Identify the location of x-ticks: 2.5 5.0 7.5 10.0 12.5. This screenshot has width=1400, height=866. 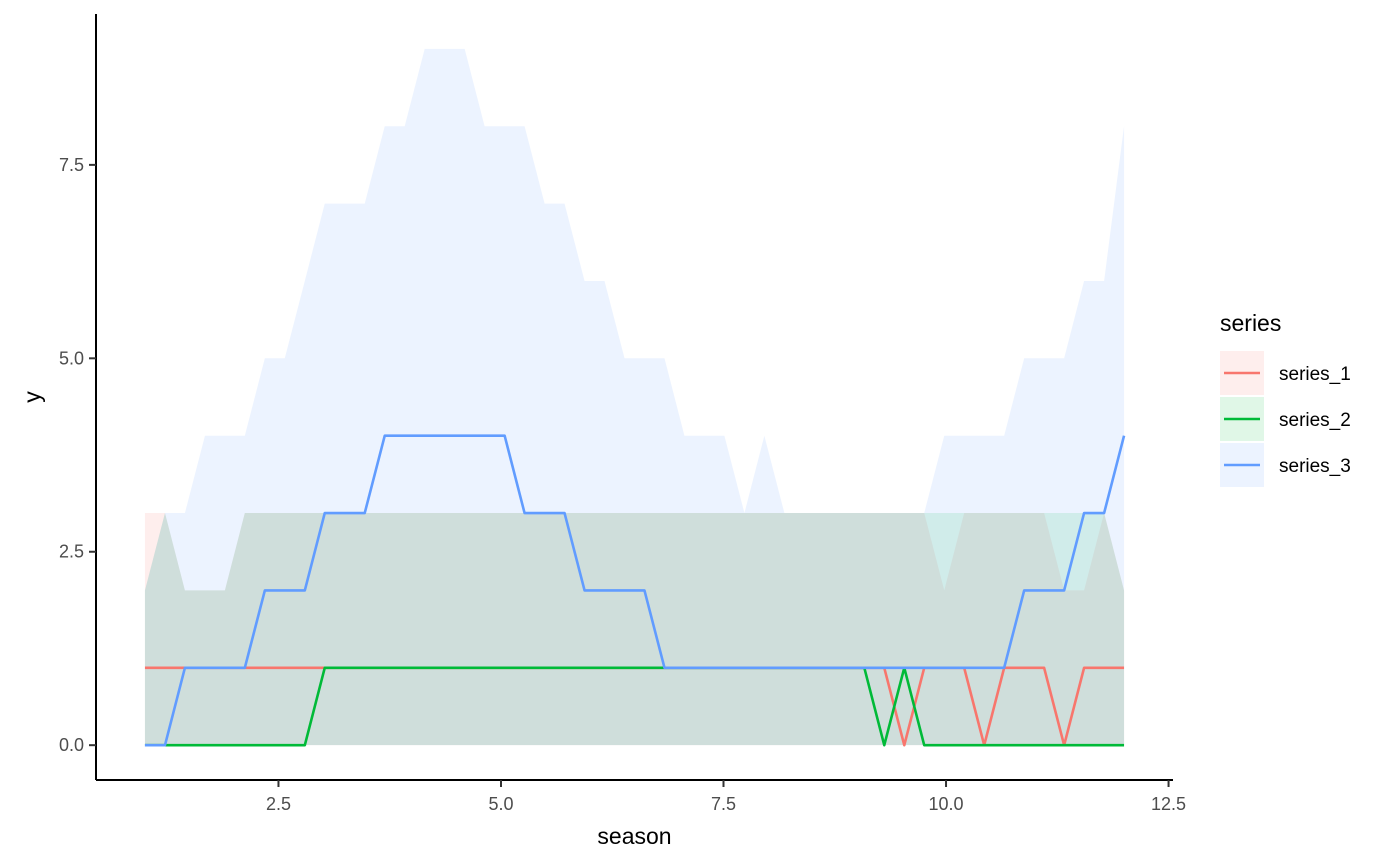
(726, 797).